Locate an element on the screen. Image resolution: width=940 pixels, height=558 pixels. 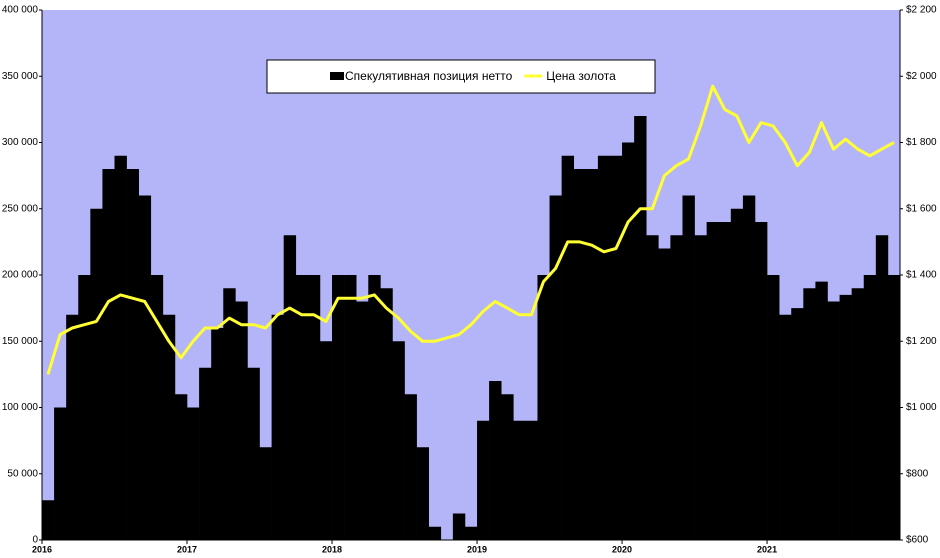
y-tick-label: 100 000 is located at coordinates (20, 407).